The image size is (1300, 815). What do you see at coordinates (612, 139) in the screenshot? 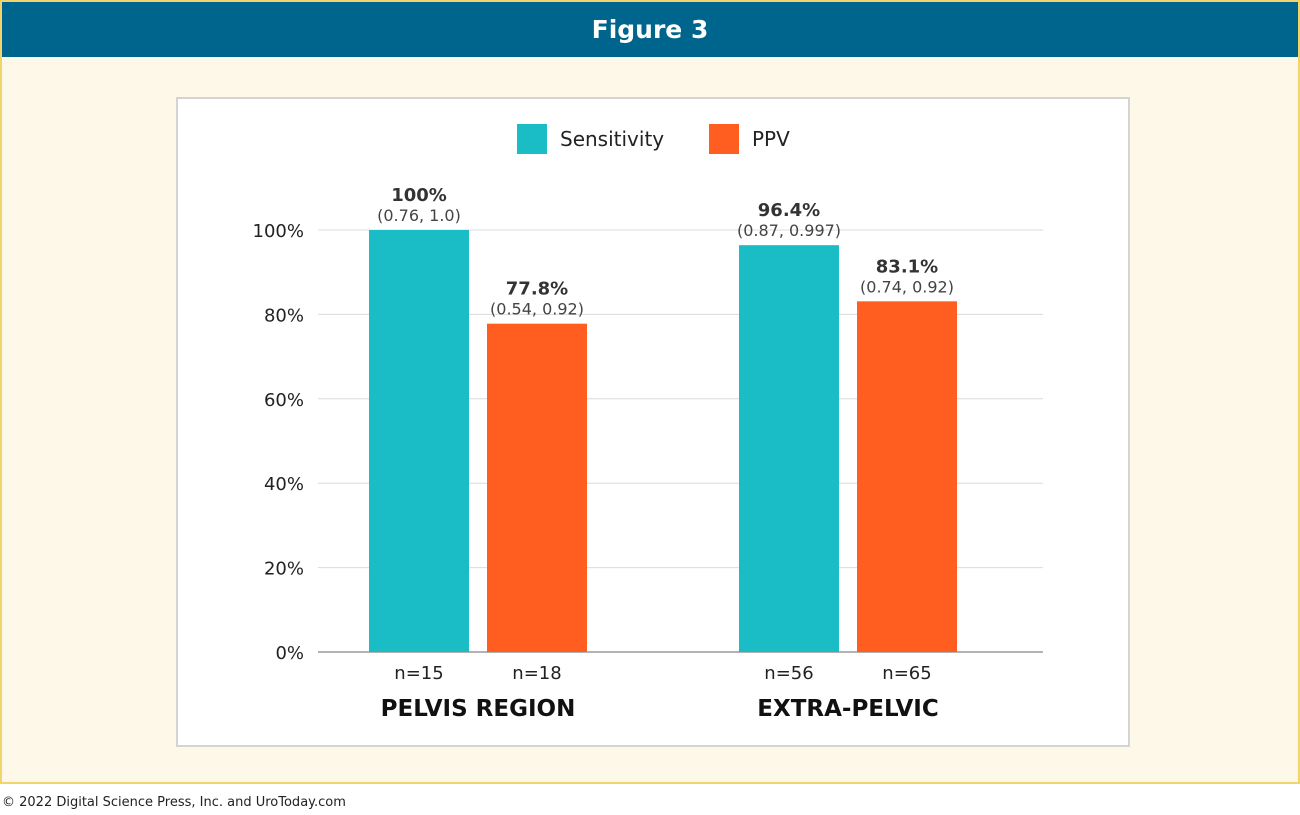
I see `legend-label: Sensitivity` at bounding box center [612, 139].